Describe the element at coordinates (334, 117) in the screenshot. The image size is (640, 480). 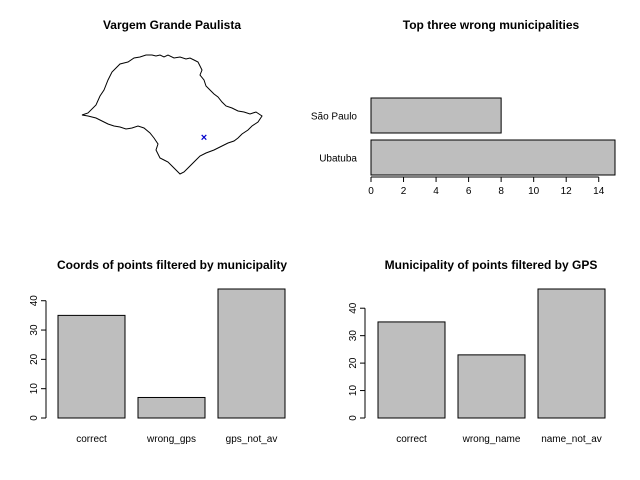
I see `category-label: São Paulo` at that location.